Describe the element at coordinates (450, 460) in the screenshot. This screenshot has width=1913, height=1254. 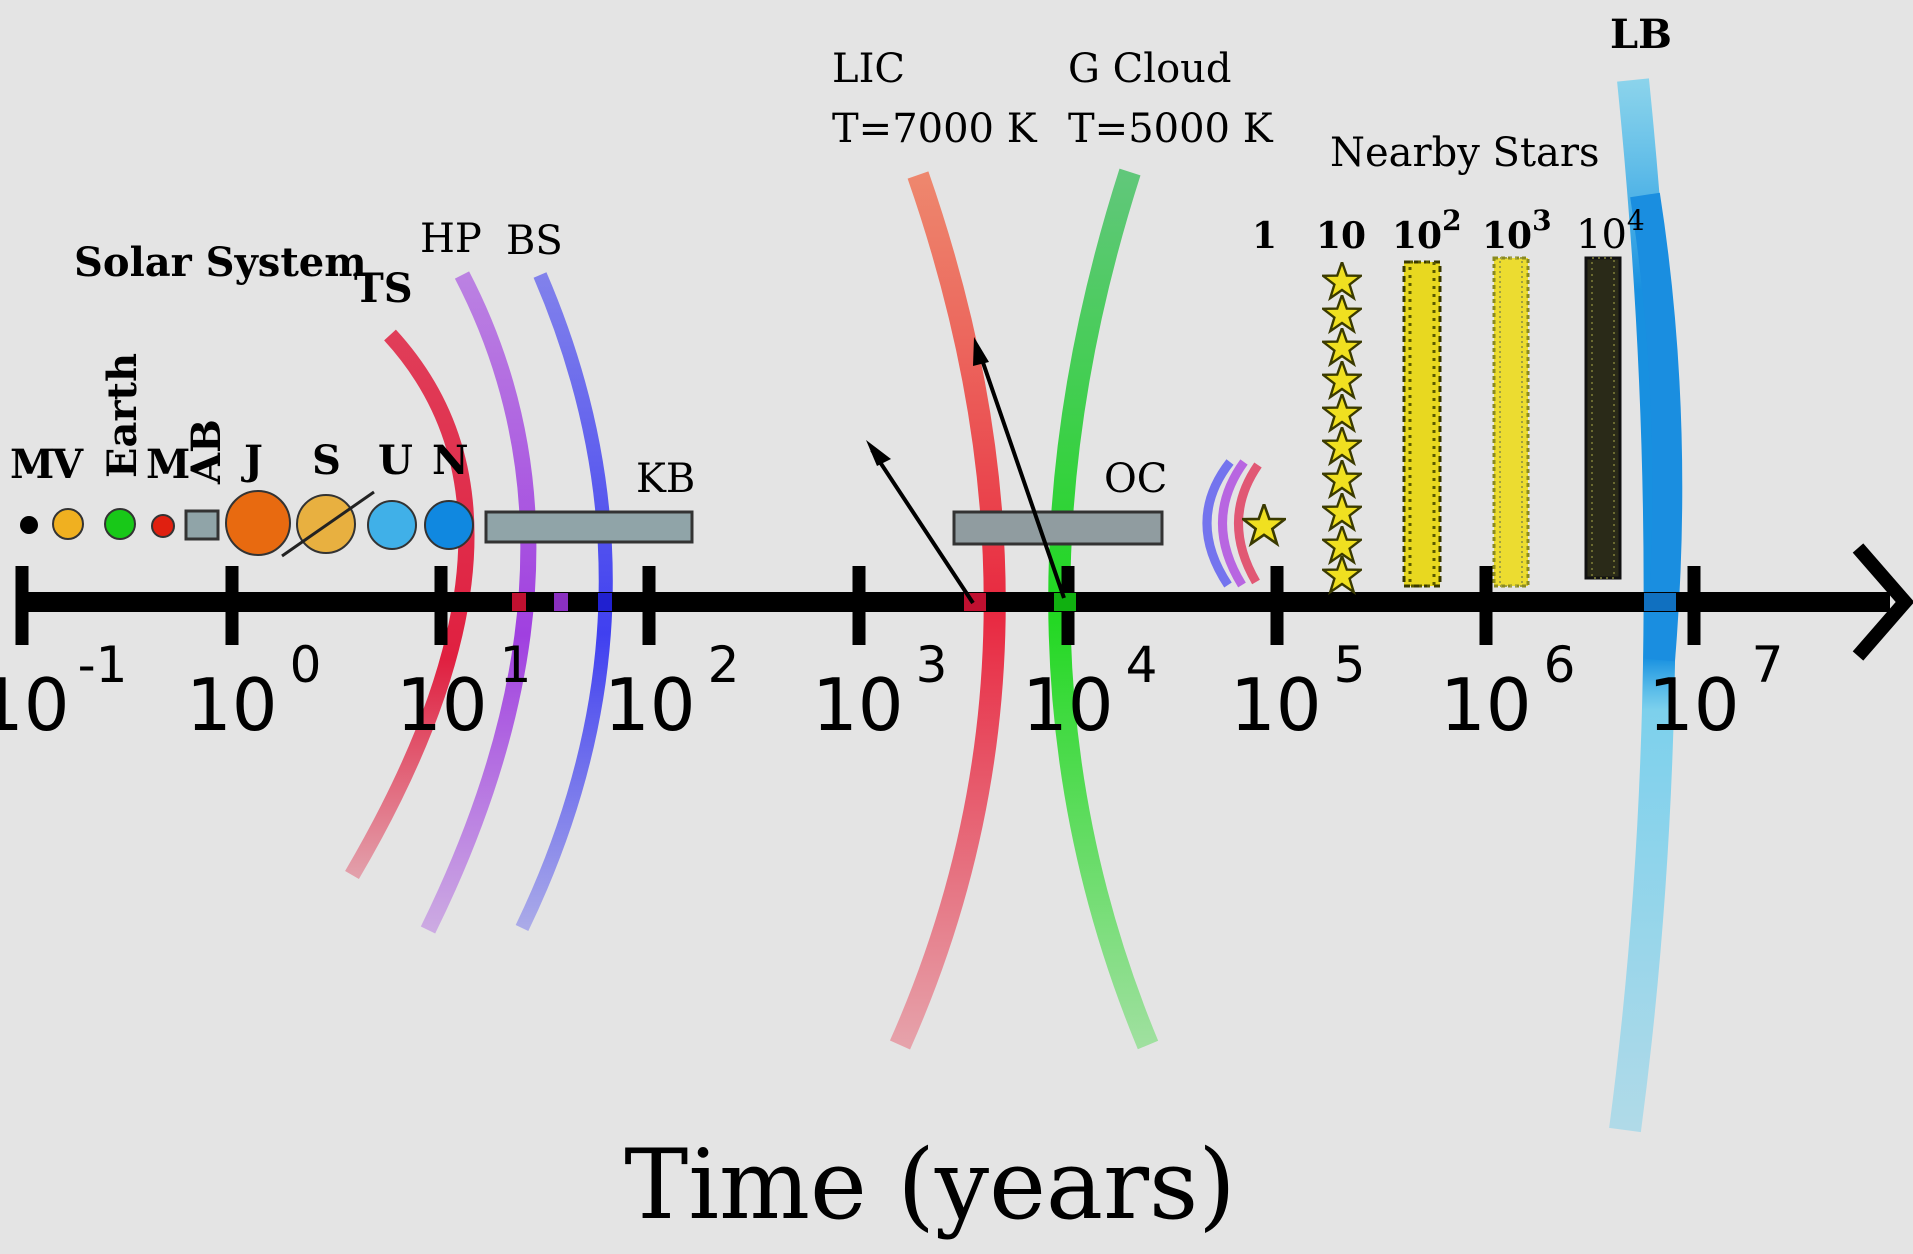
I see `planet-label-neptune: N` at that location.